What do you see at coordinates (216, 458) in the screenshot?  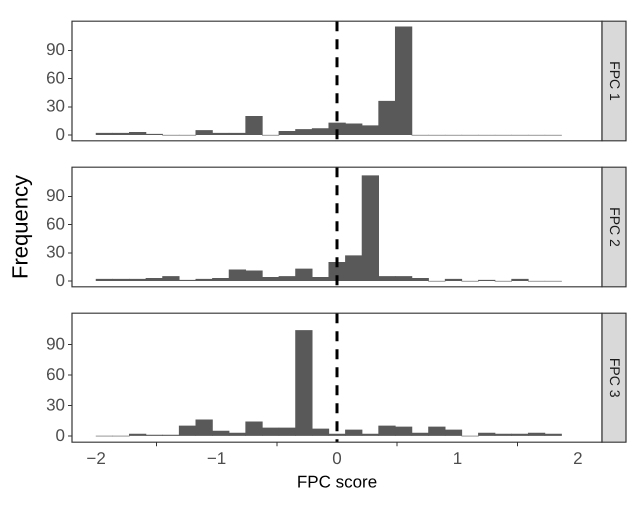 I see `x-tick-label: −1` at bounding box center [216, 458].